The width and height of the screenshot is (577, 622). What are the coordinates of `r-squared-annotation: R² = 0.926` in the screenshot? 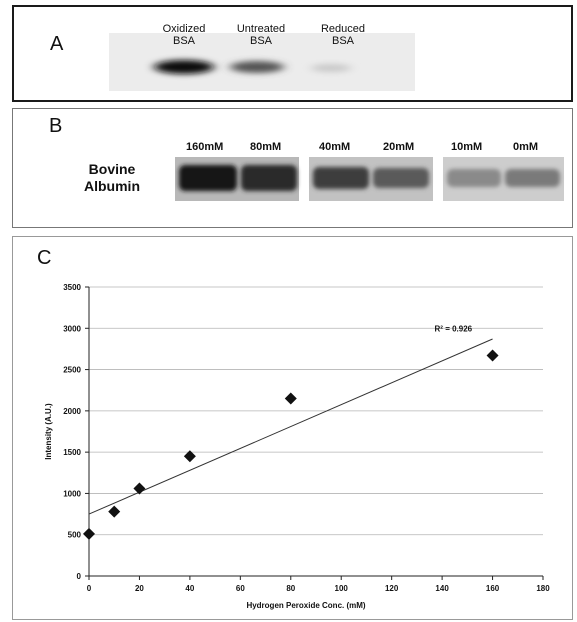 It's located at (454, 329).